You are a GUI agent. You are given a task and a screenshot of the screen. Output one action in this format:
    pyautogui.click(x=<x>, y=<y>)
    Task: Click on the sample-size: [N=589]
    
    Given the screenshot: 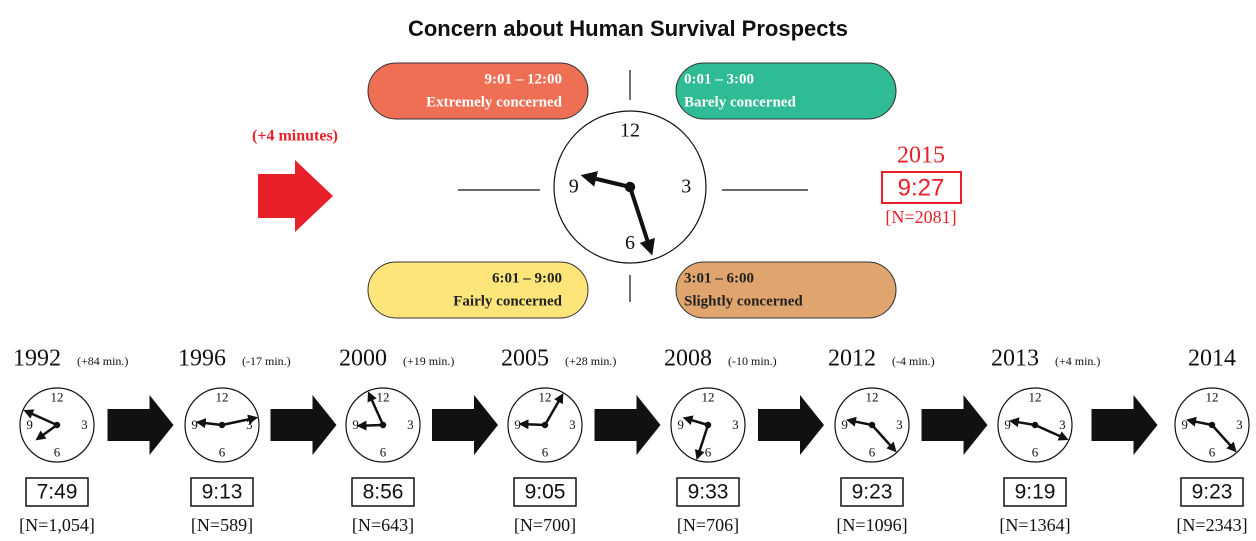 What is the action you would take?
    pyautogui.click(x=222, y=525)
    